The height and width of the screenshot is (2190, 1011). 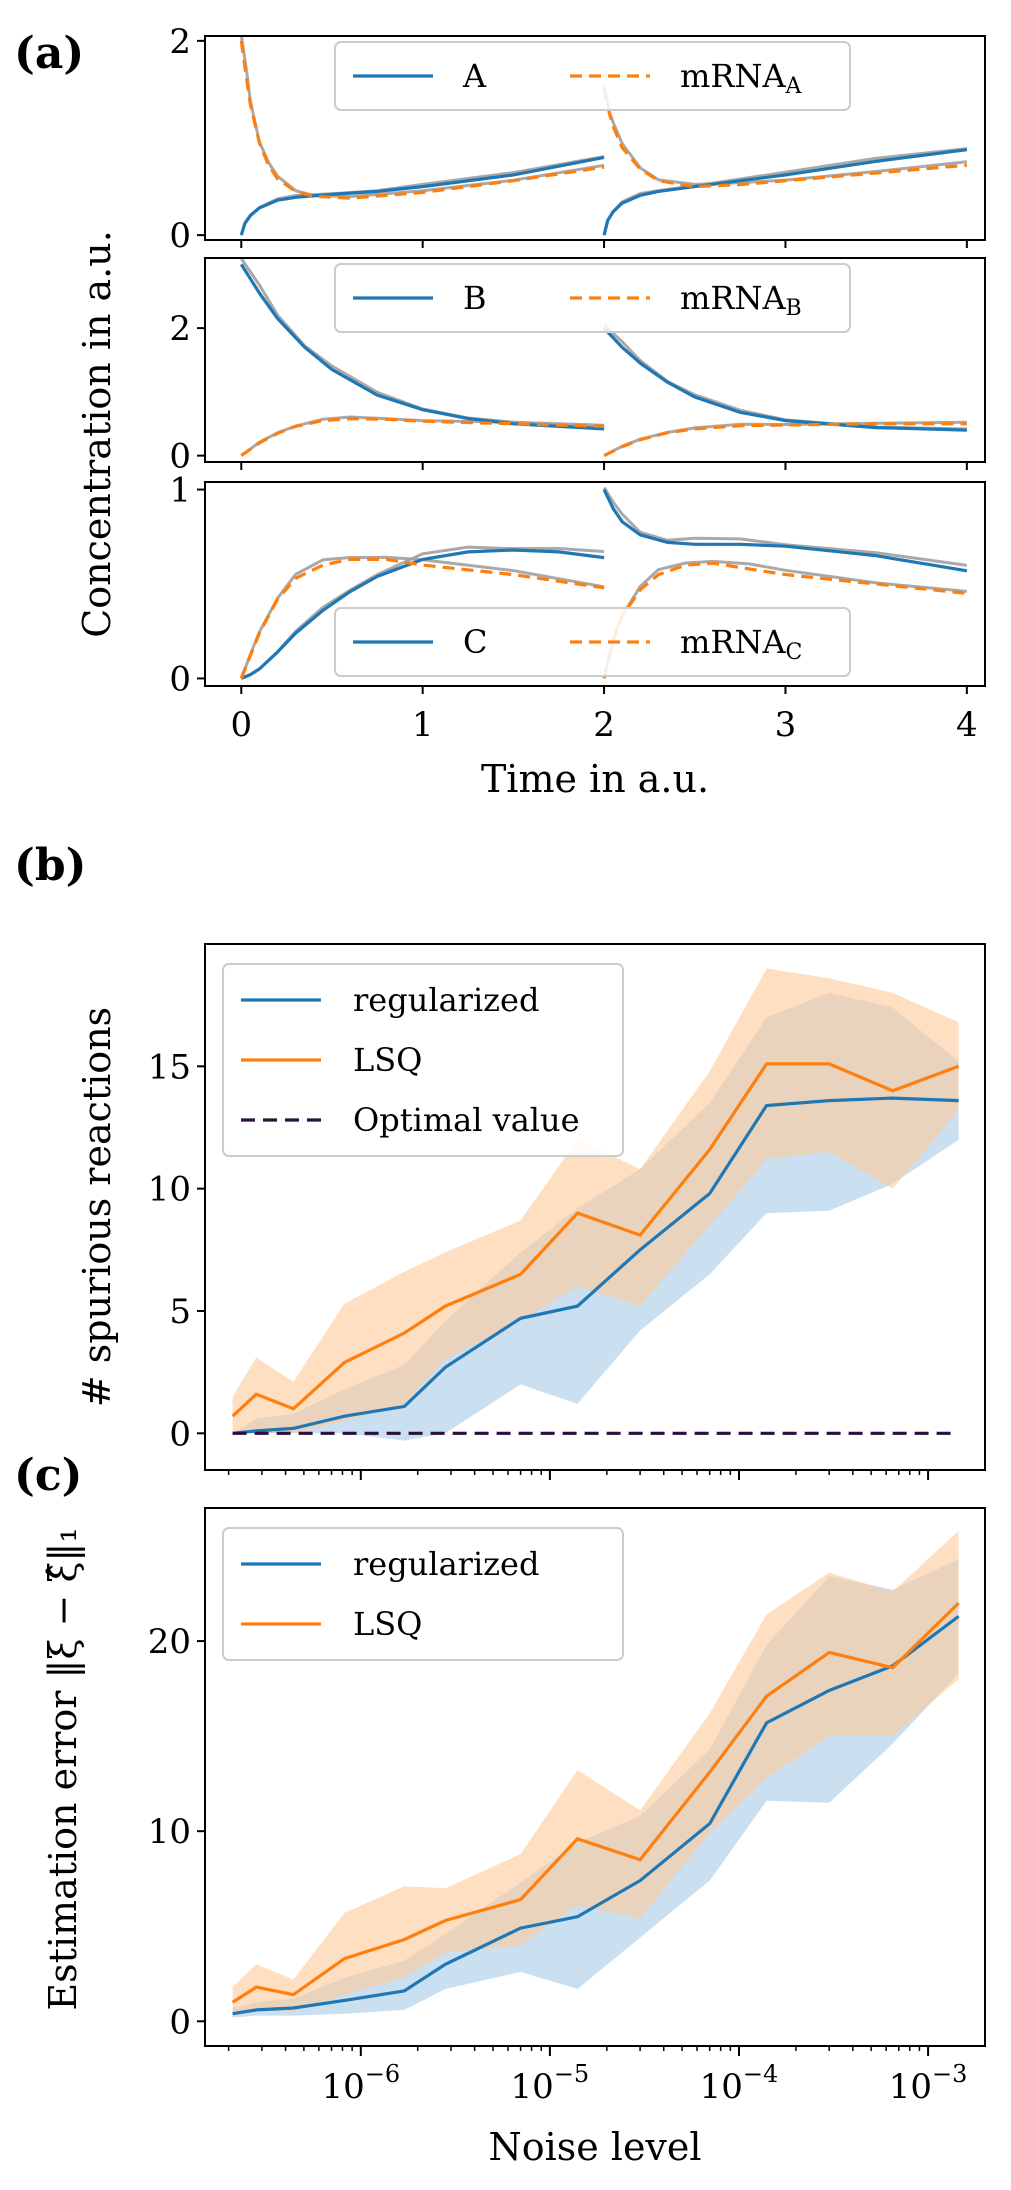 I want to click on plot-a2-series-mrna-b, so click(x=603, y=437).